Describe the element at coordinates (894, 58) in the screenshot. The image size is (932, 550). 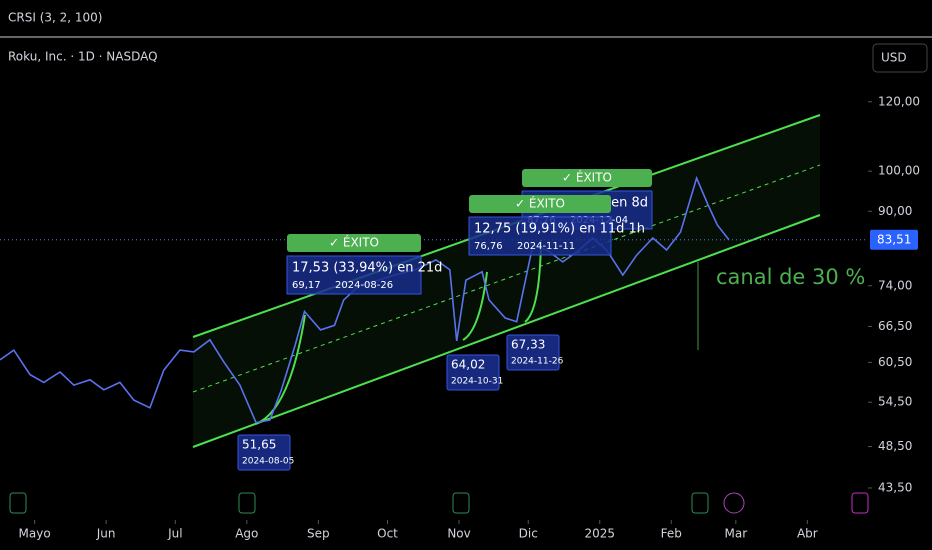
I see `currency: USD` at that location.